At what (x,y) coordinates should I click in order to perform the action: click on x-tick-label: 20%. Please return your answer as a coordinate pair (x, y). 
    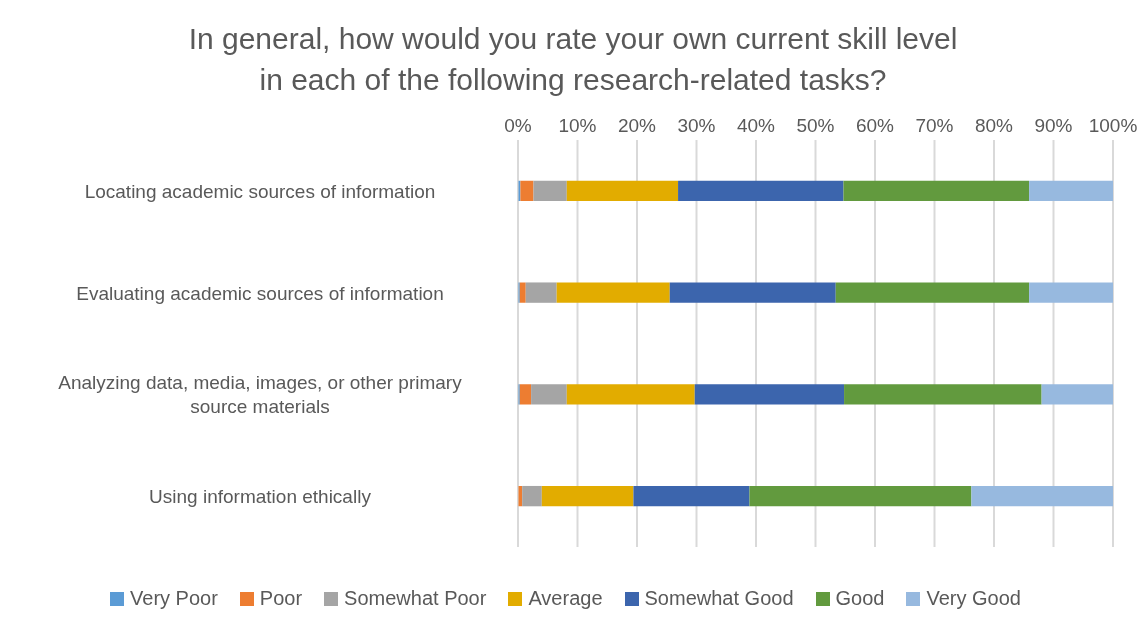
    Looking at the image, I should click on (637, 125).